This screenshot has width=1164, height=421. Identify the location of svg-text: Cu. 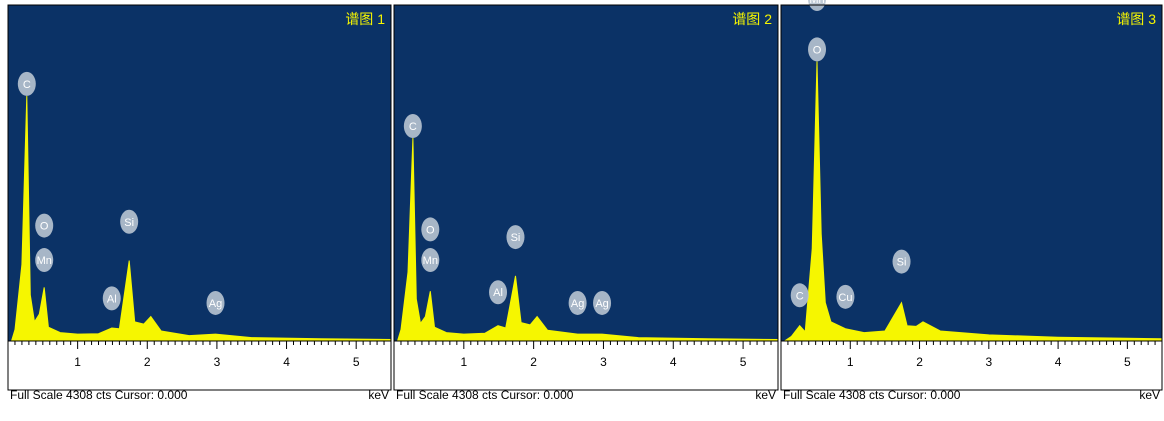
(845, 298).